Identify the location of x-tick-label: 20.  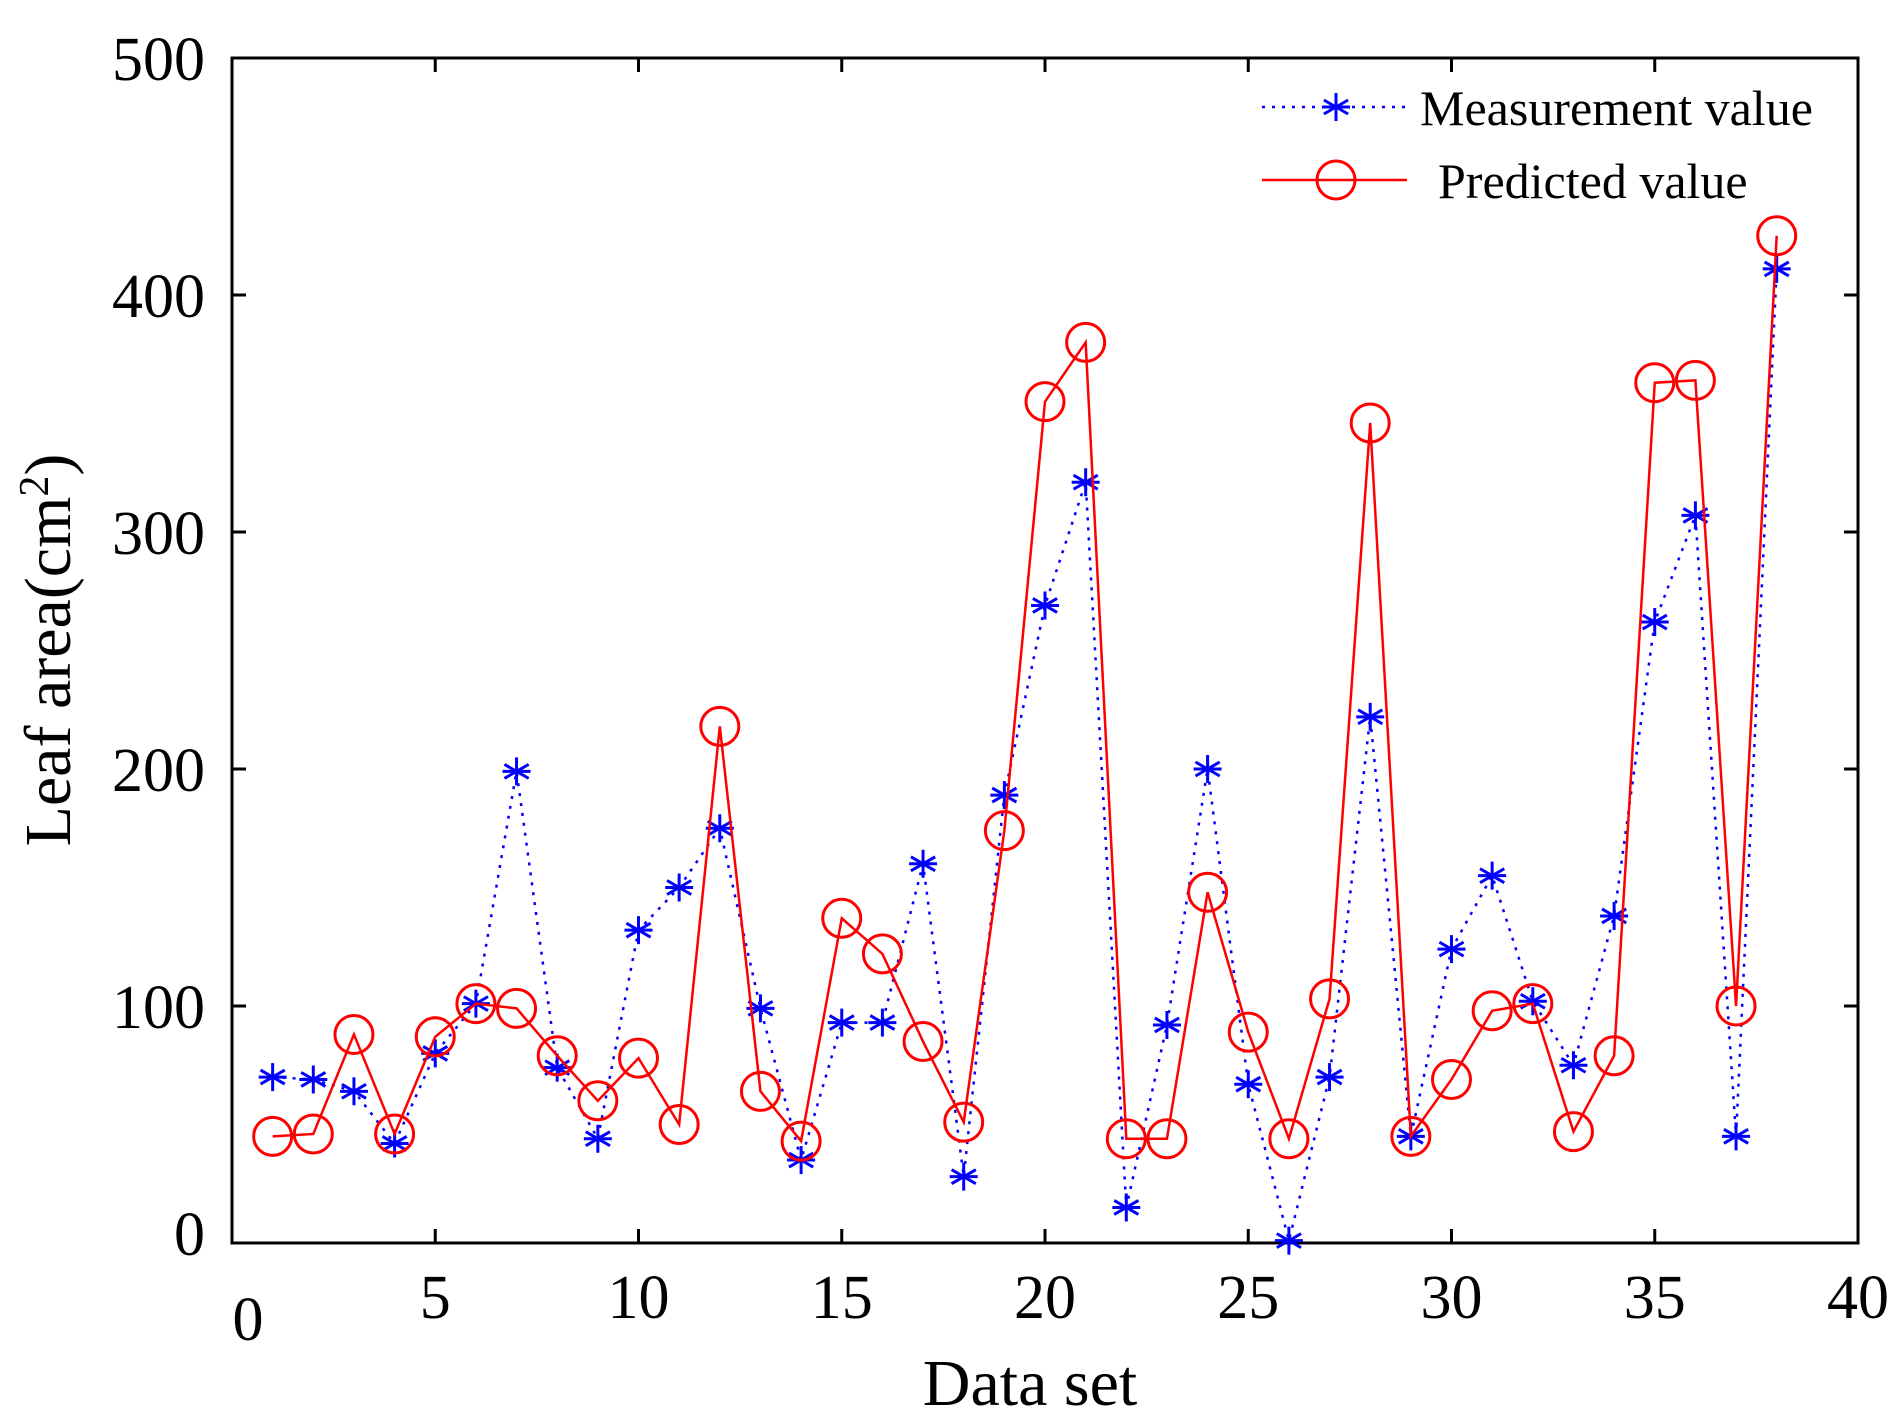
(1045, 1298).